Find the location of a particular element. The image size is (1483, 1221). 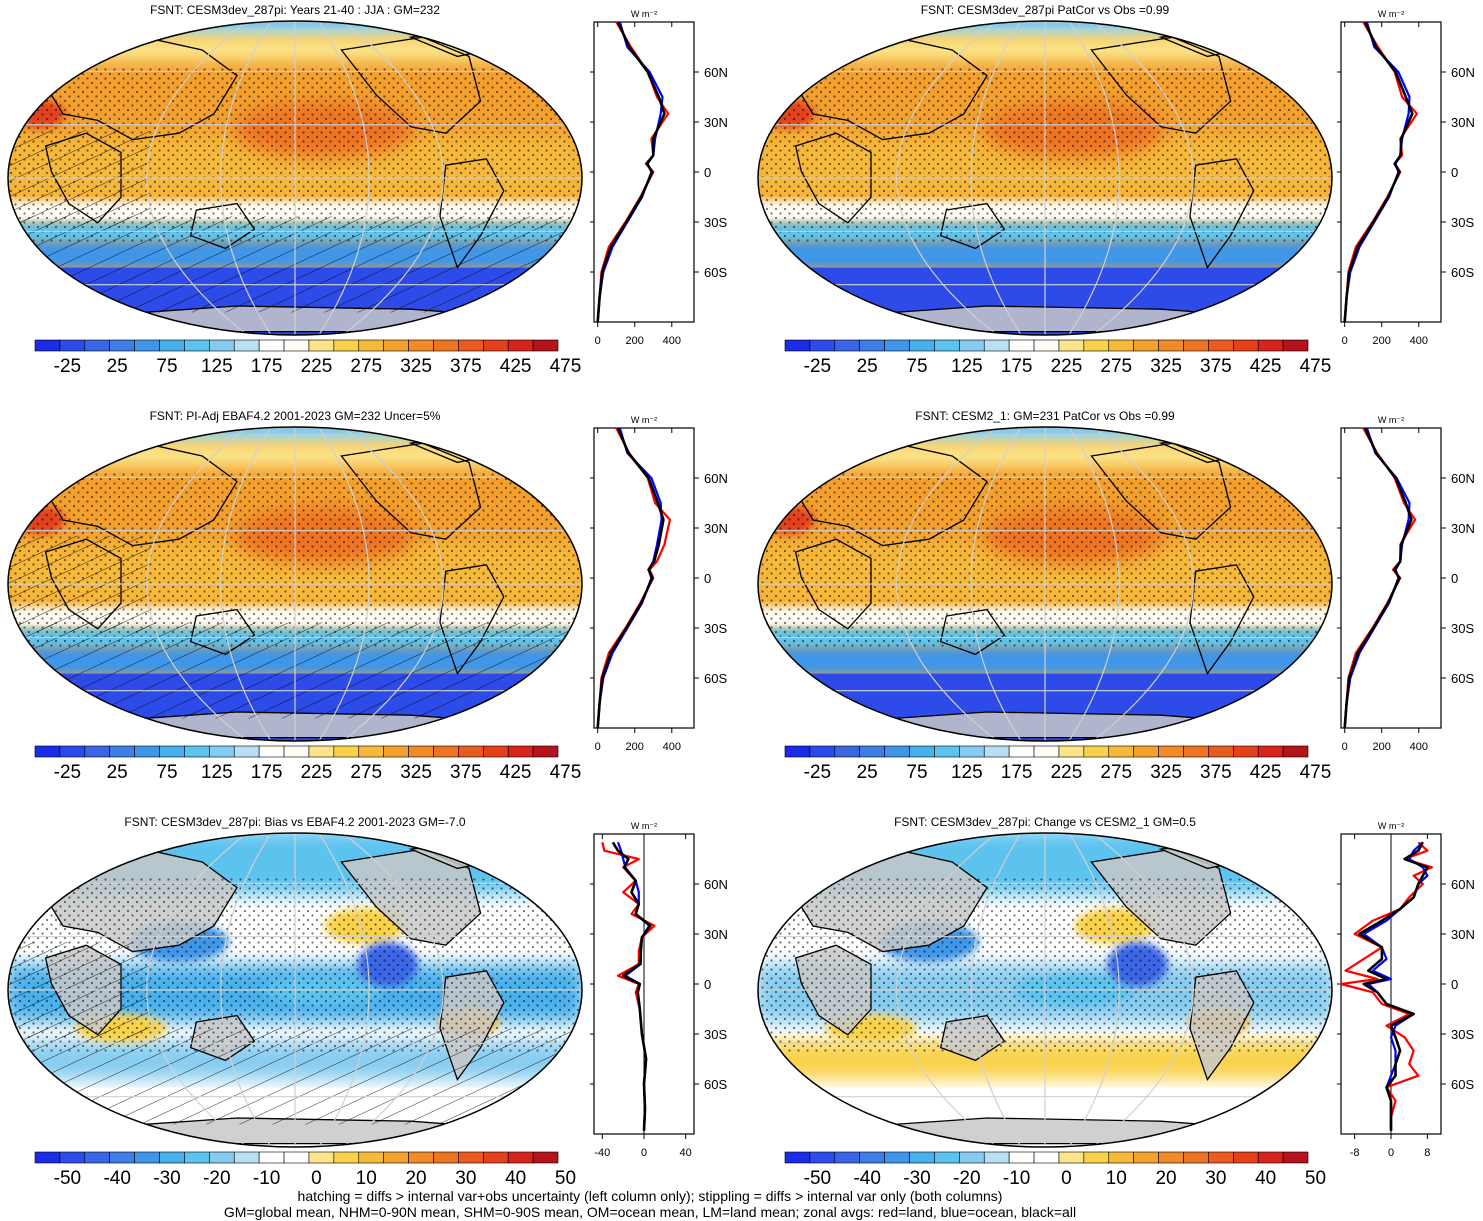

zonal-line-ocean is located at coordinates (1395, 986).